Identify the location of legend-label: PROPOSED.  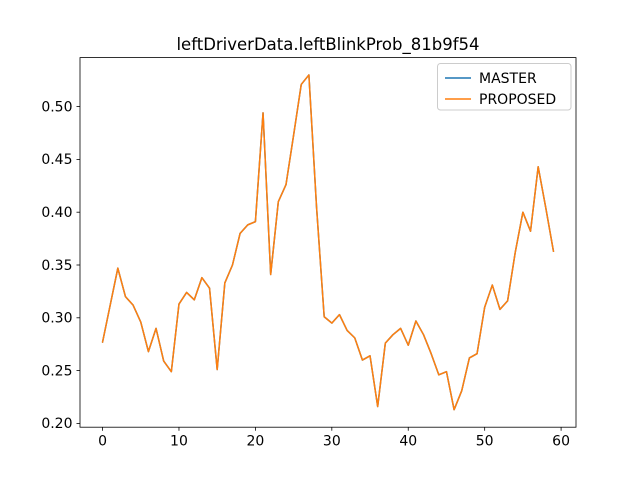
(517, 100).